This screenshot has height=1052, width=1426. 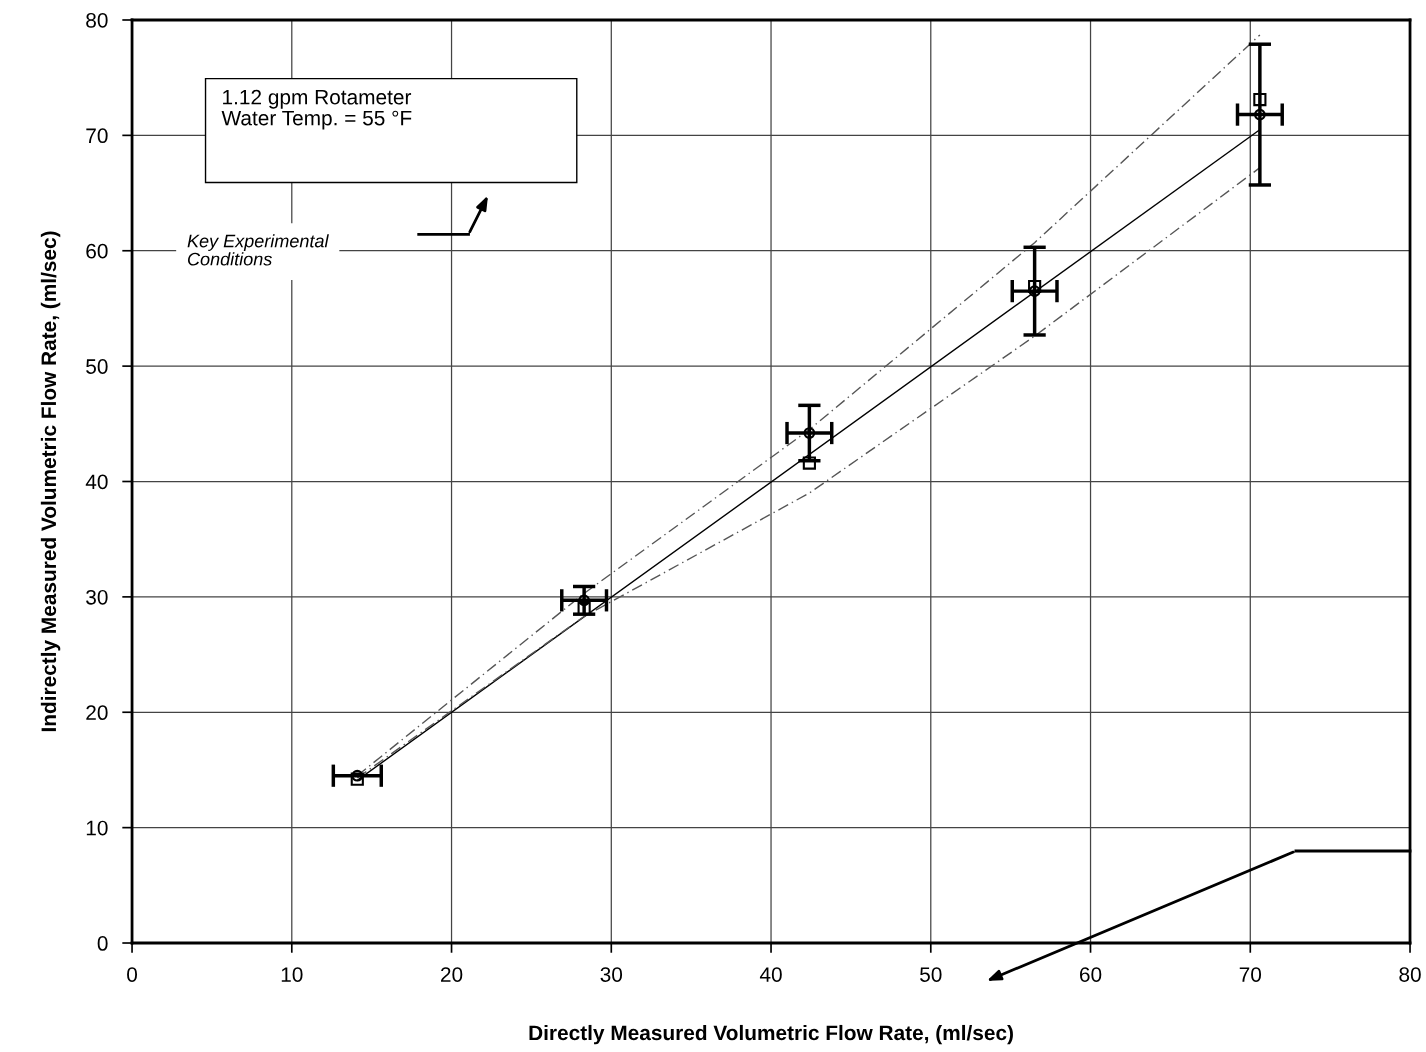 I want to click on x-tick-label: 80, so click(x=1410, y=974).